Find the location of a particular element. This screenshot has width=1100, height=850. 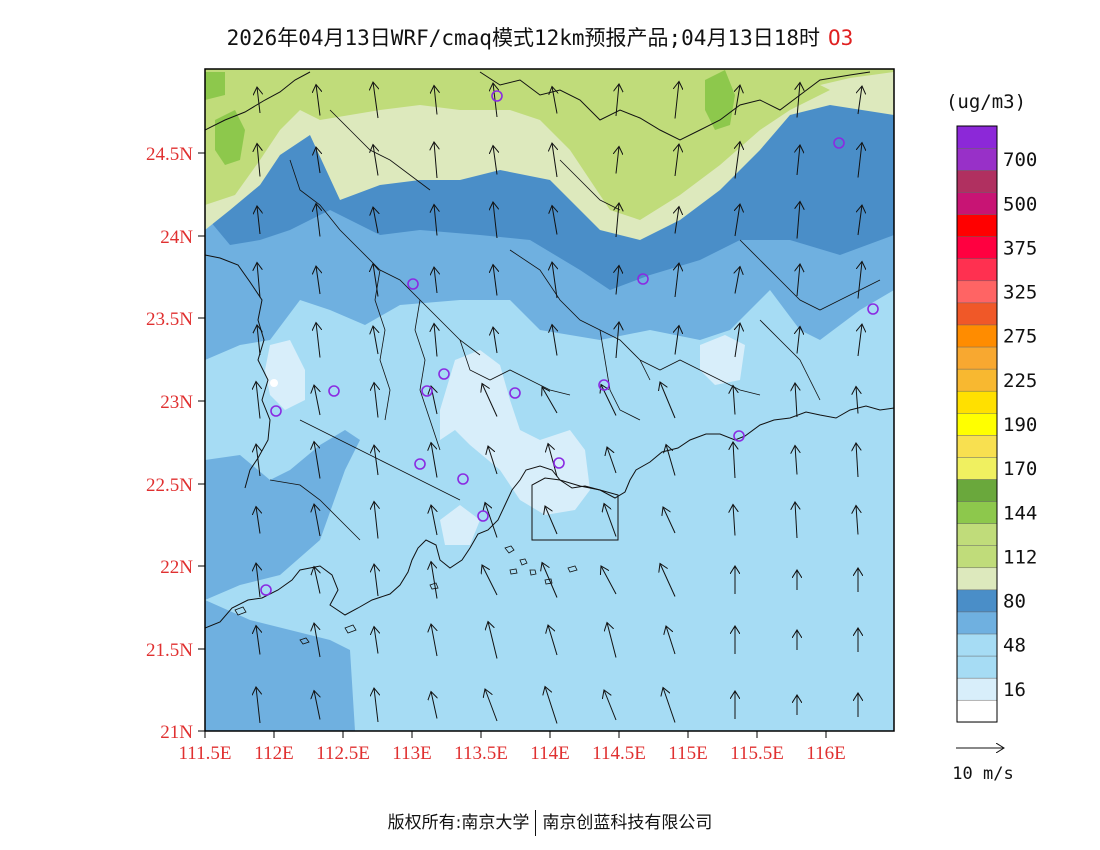

field-band-128-144-corner is located at coordinates (215, 86).